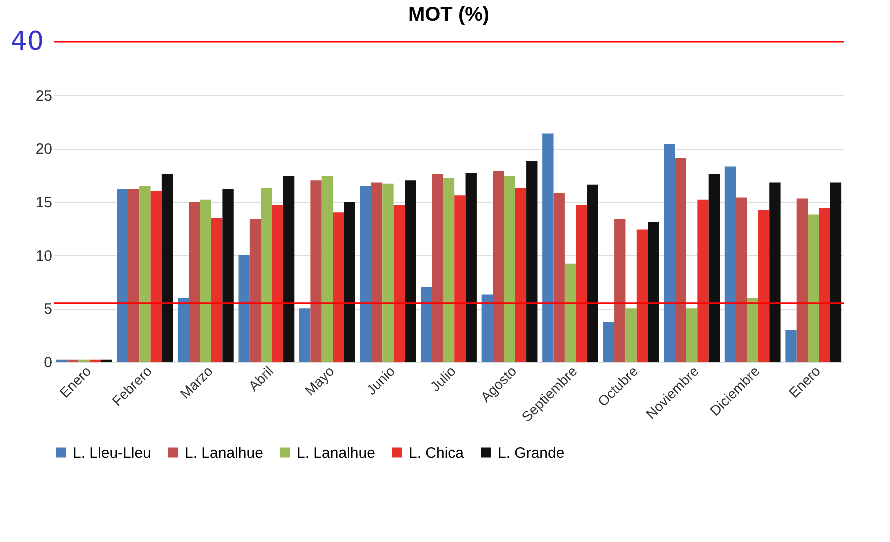 The height and width of the screenshot is (542, 890). What do you see at coordinates (443, 378) in the screenshot?
I see `x-tick-label: Julio` at bounding box center [443, 378].